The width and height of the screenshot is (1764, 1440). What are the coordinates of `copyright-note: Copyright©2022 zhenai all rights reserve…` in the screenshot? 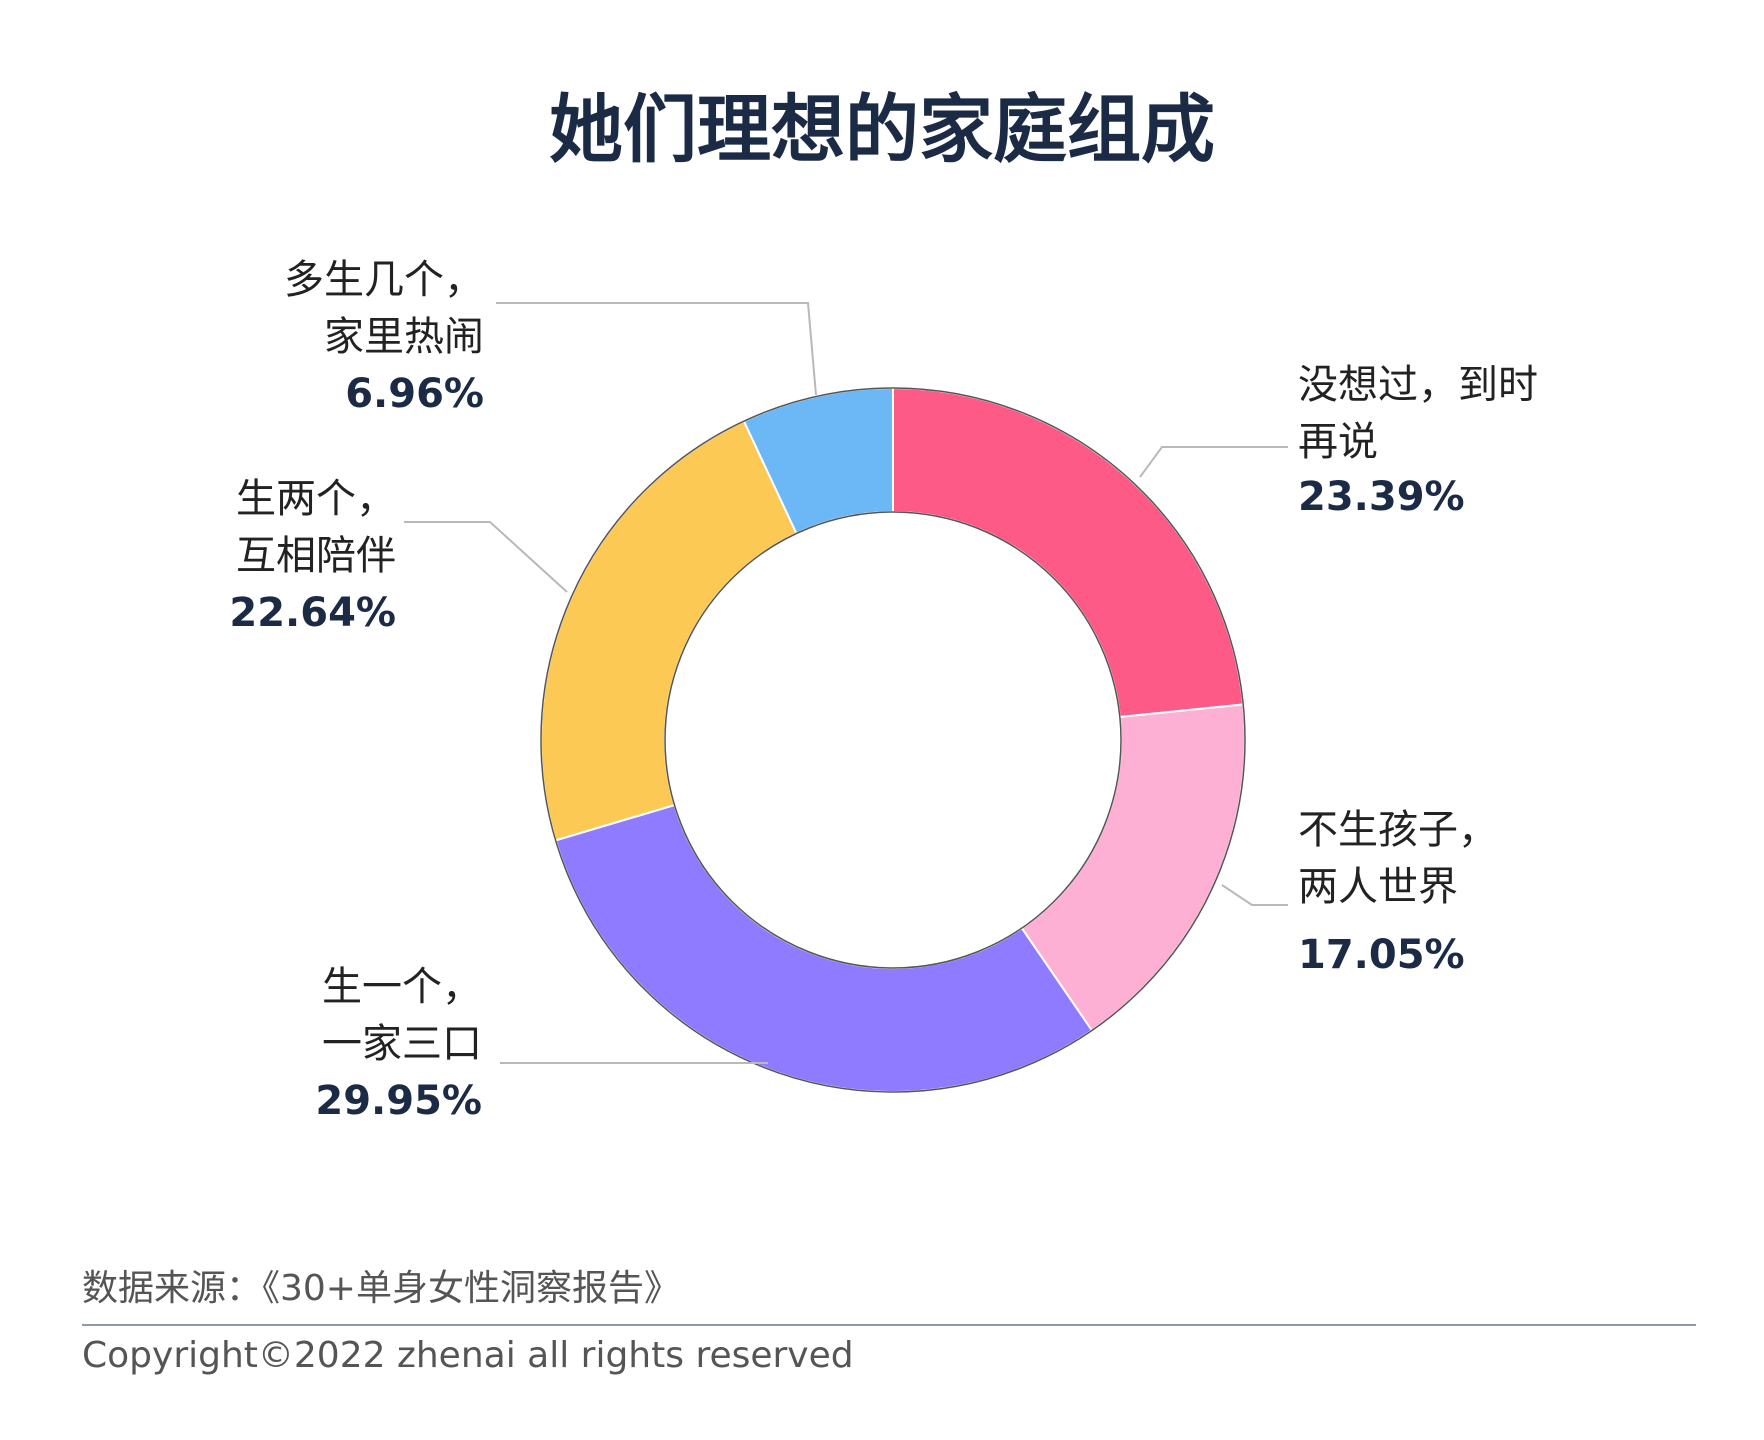 It's located at (468, 1355).